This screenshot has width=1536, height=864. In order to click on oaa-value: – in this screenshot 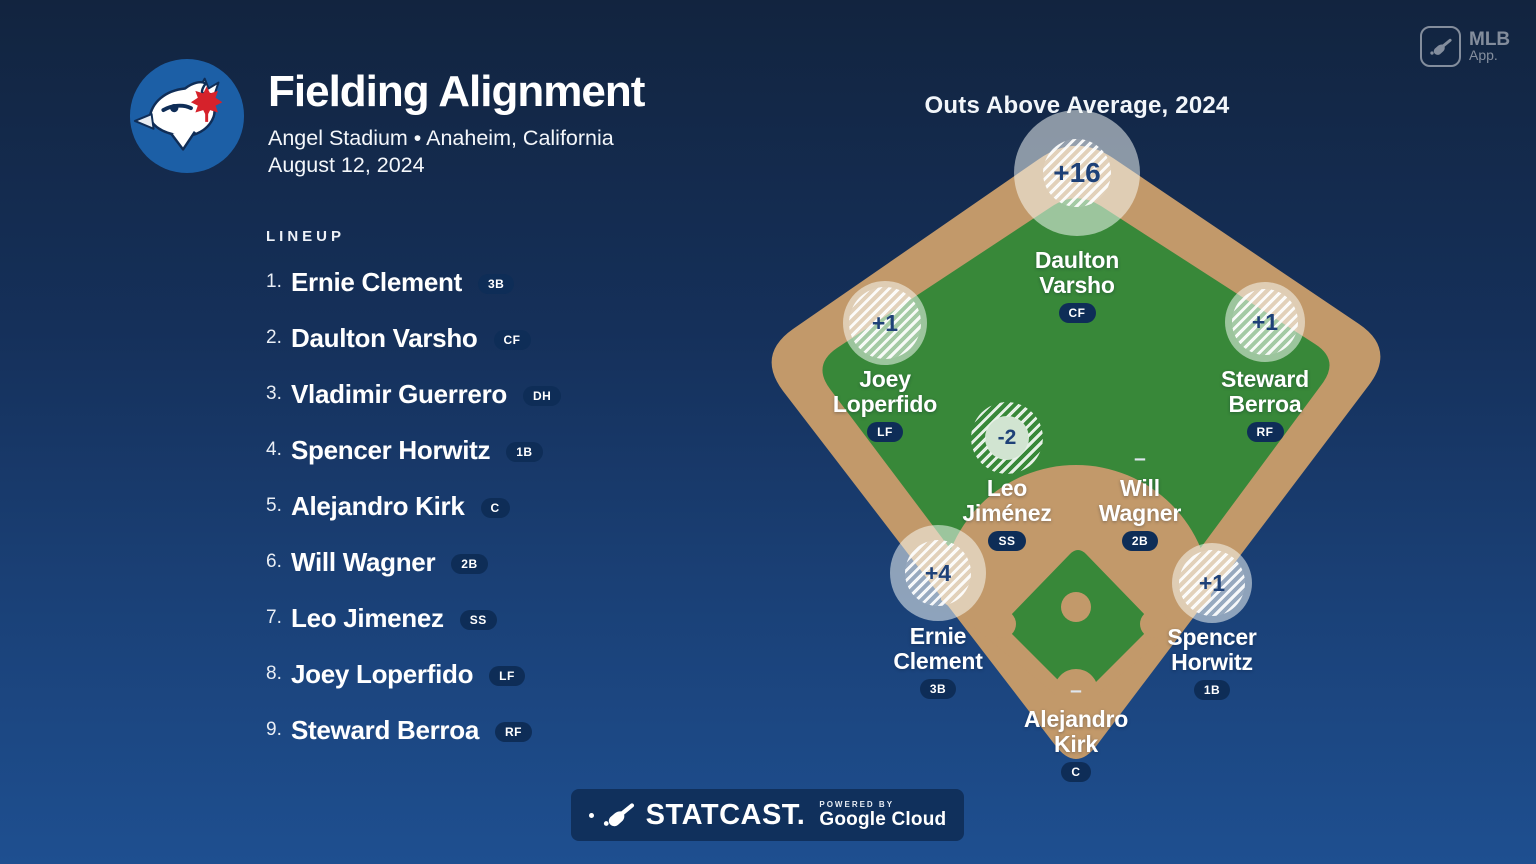, I will do `click(1076, 690)`.